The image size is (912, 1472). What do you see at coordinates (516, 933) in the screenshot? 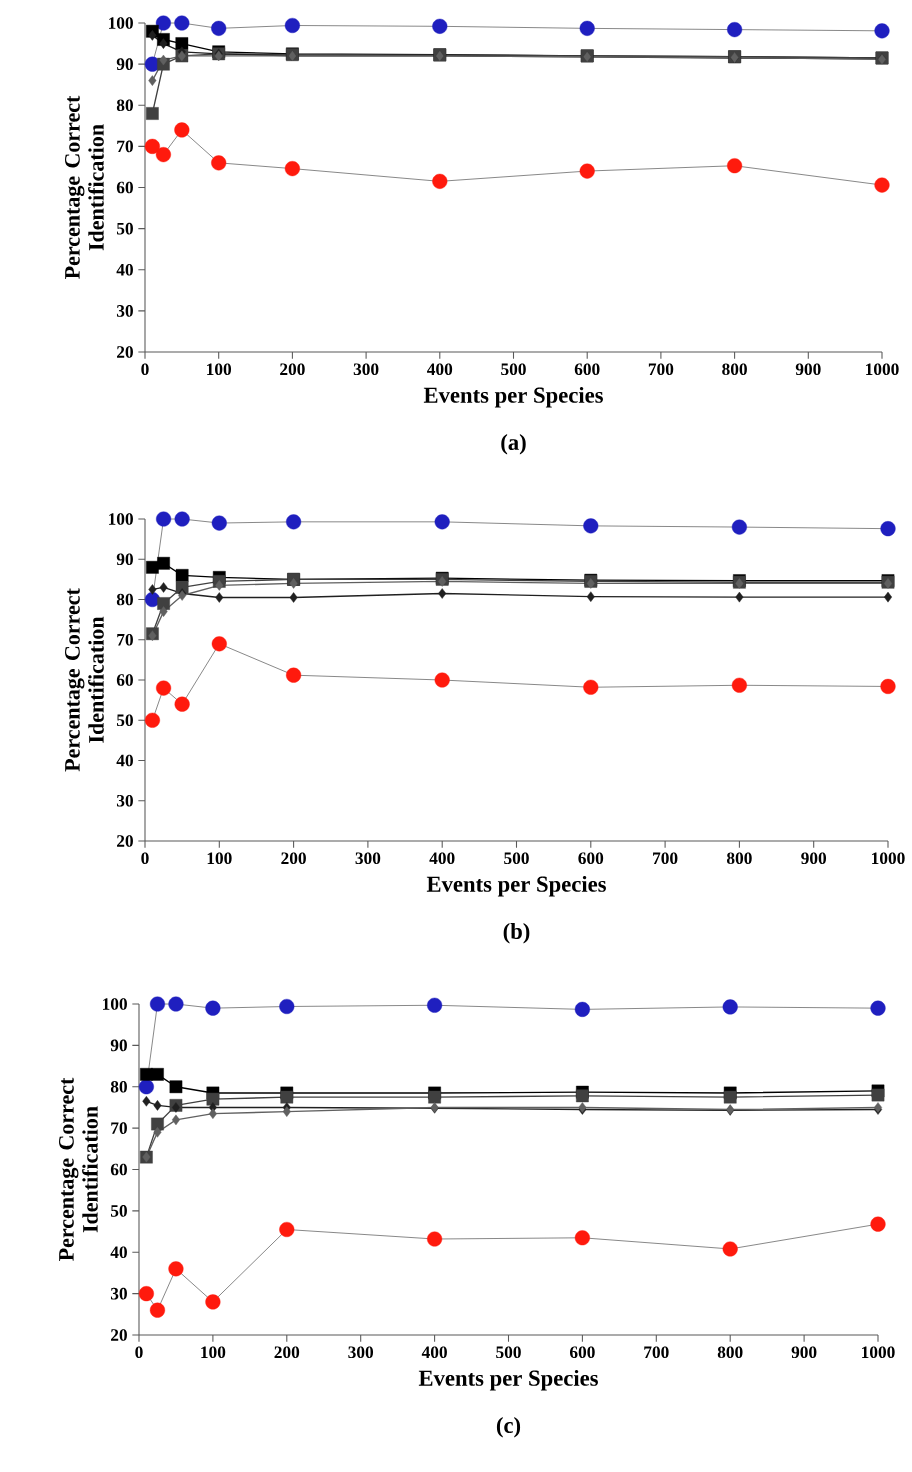
I see `text: (b)` at bounding box center [516, 933].